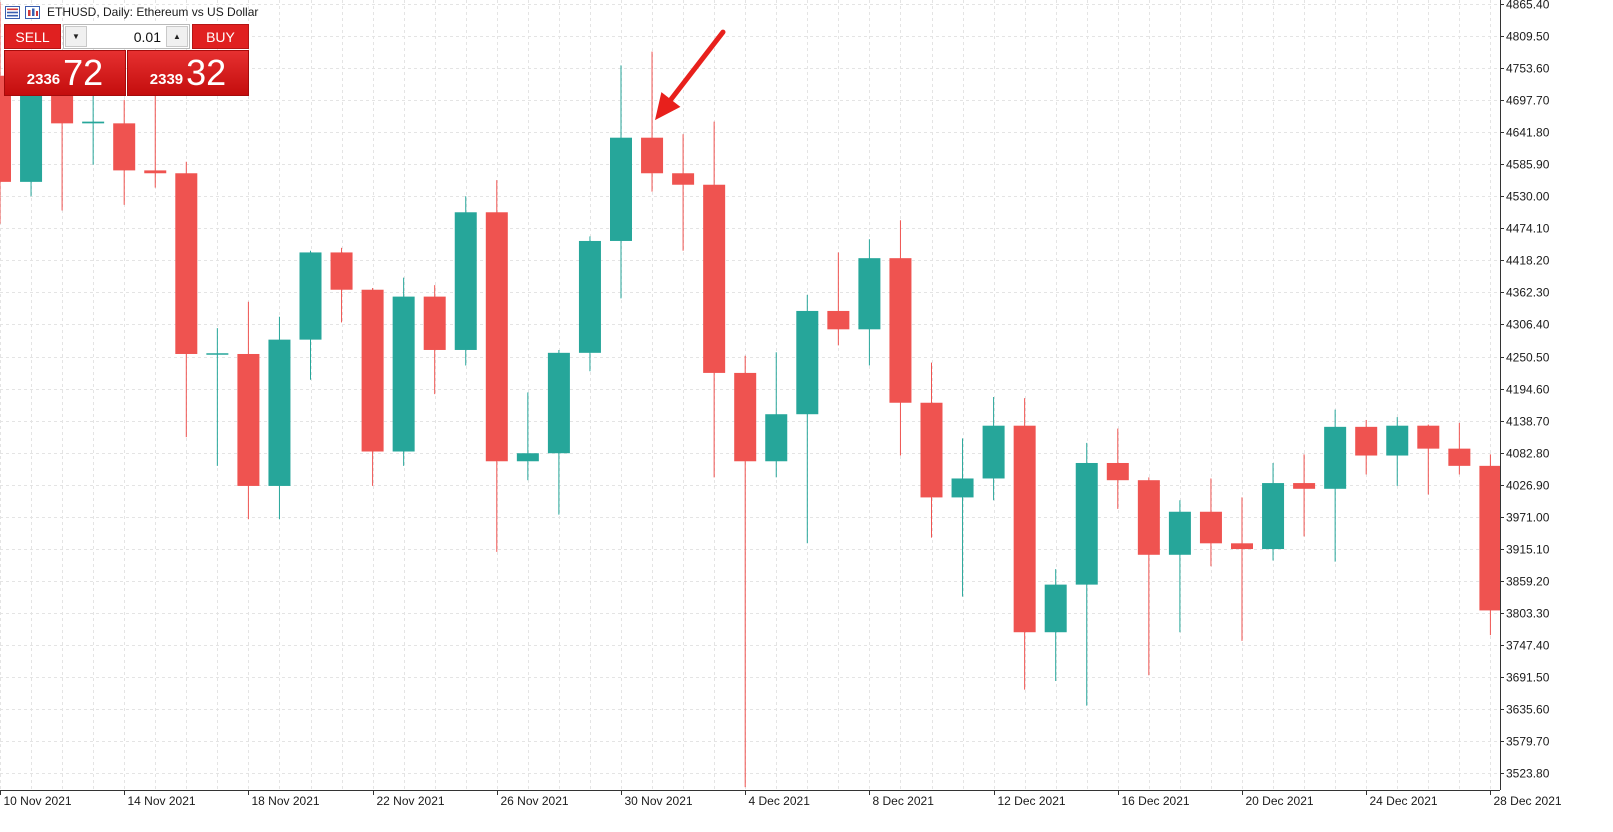 This screenshot has height=832, width=1613. I want to click on triangle-up-icon: ▲, so click(177, 36).